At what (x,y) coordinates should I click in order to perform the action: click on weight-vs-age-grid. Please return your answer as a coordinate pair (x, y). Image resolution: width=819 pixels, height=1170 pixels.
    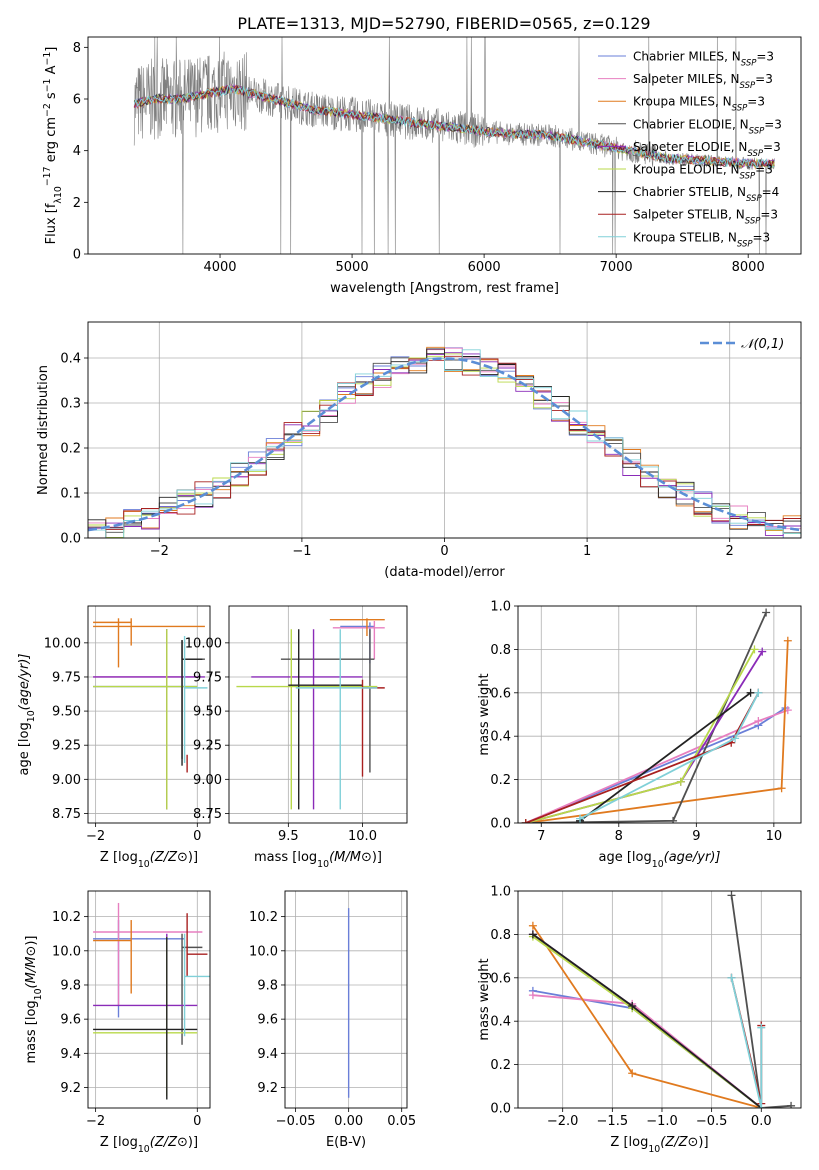
    Looking at the image, I should click on (659, 714).